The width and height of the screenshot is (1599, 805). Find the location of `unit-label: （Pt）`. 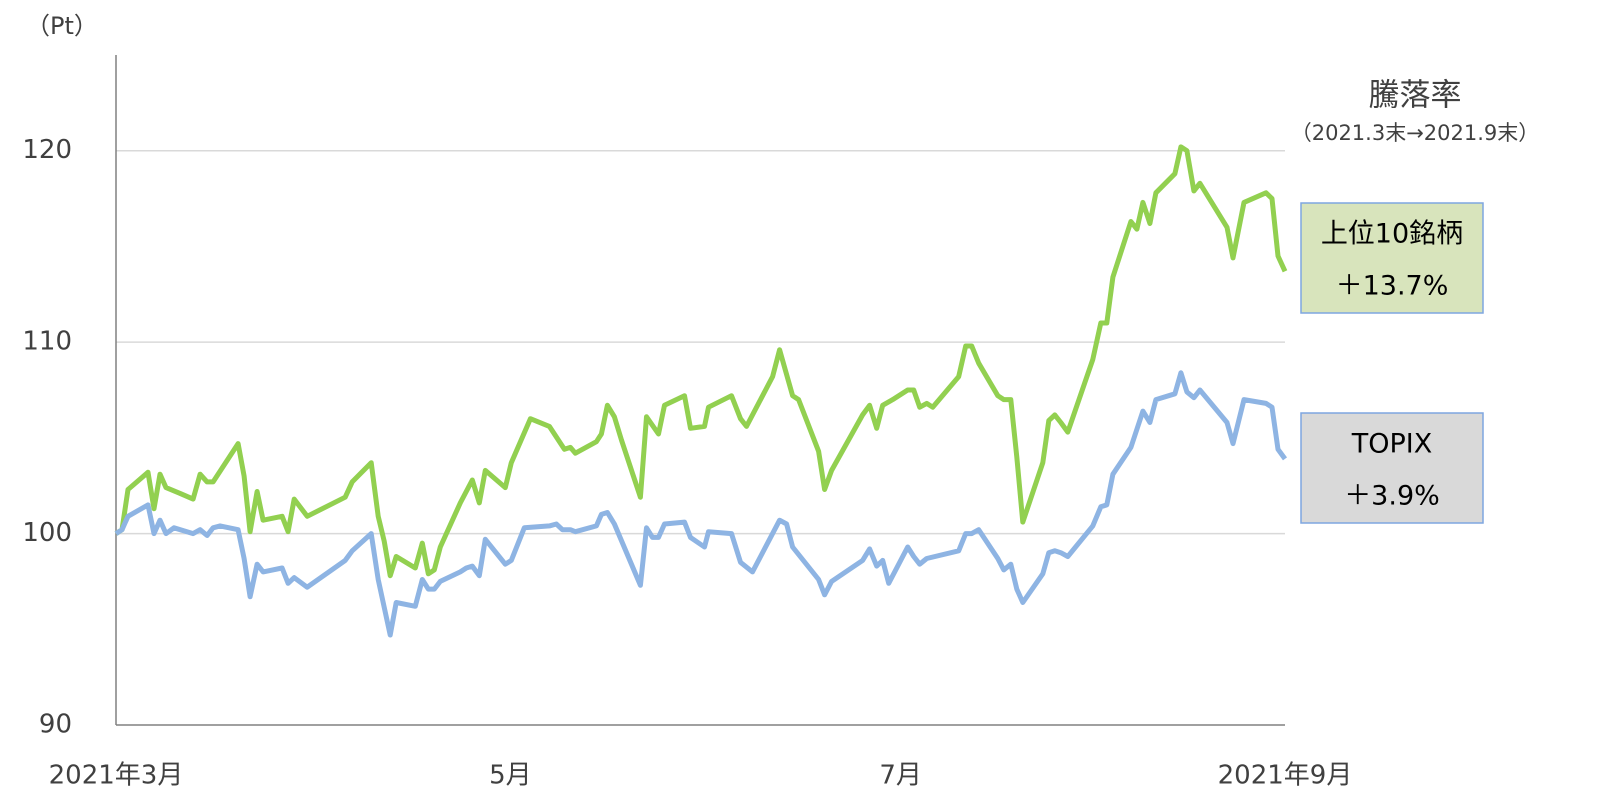

unit-label: （Pt） is located at coordinates (62, 26).